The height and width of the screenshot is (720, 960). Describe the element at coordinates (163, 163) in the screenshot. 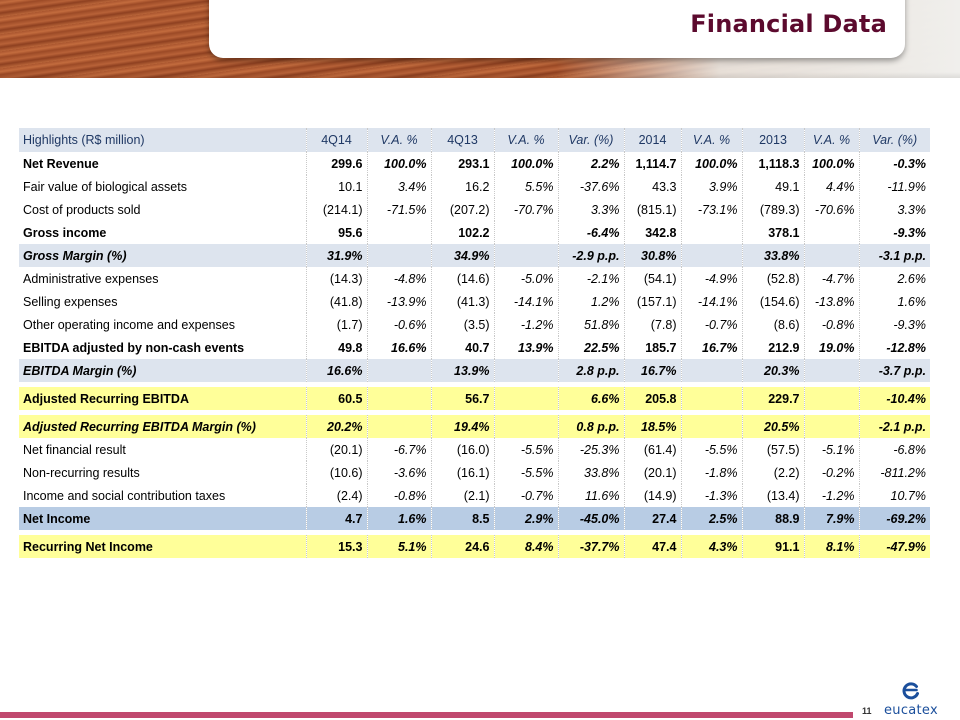

I see `row-label: Net Revenue` at that location.